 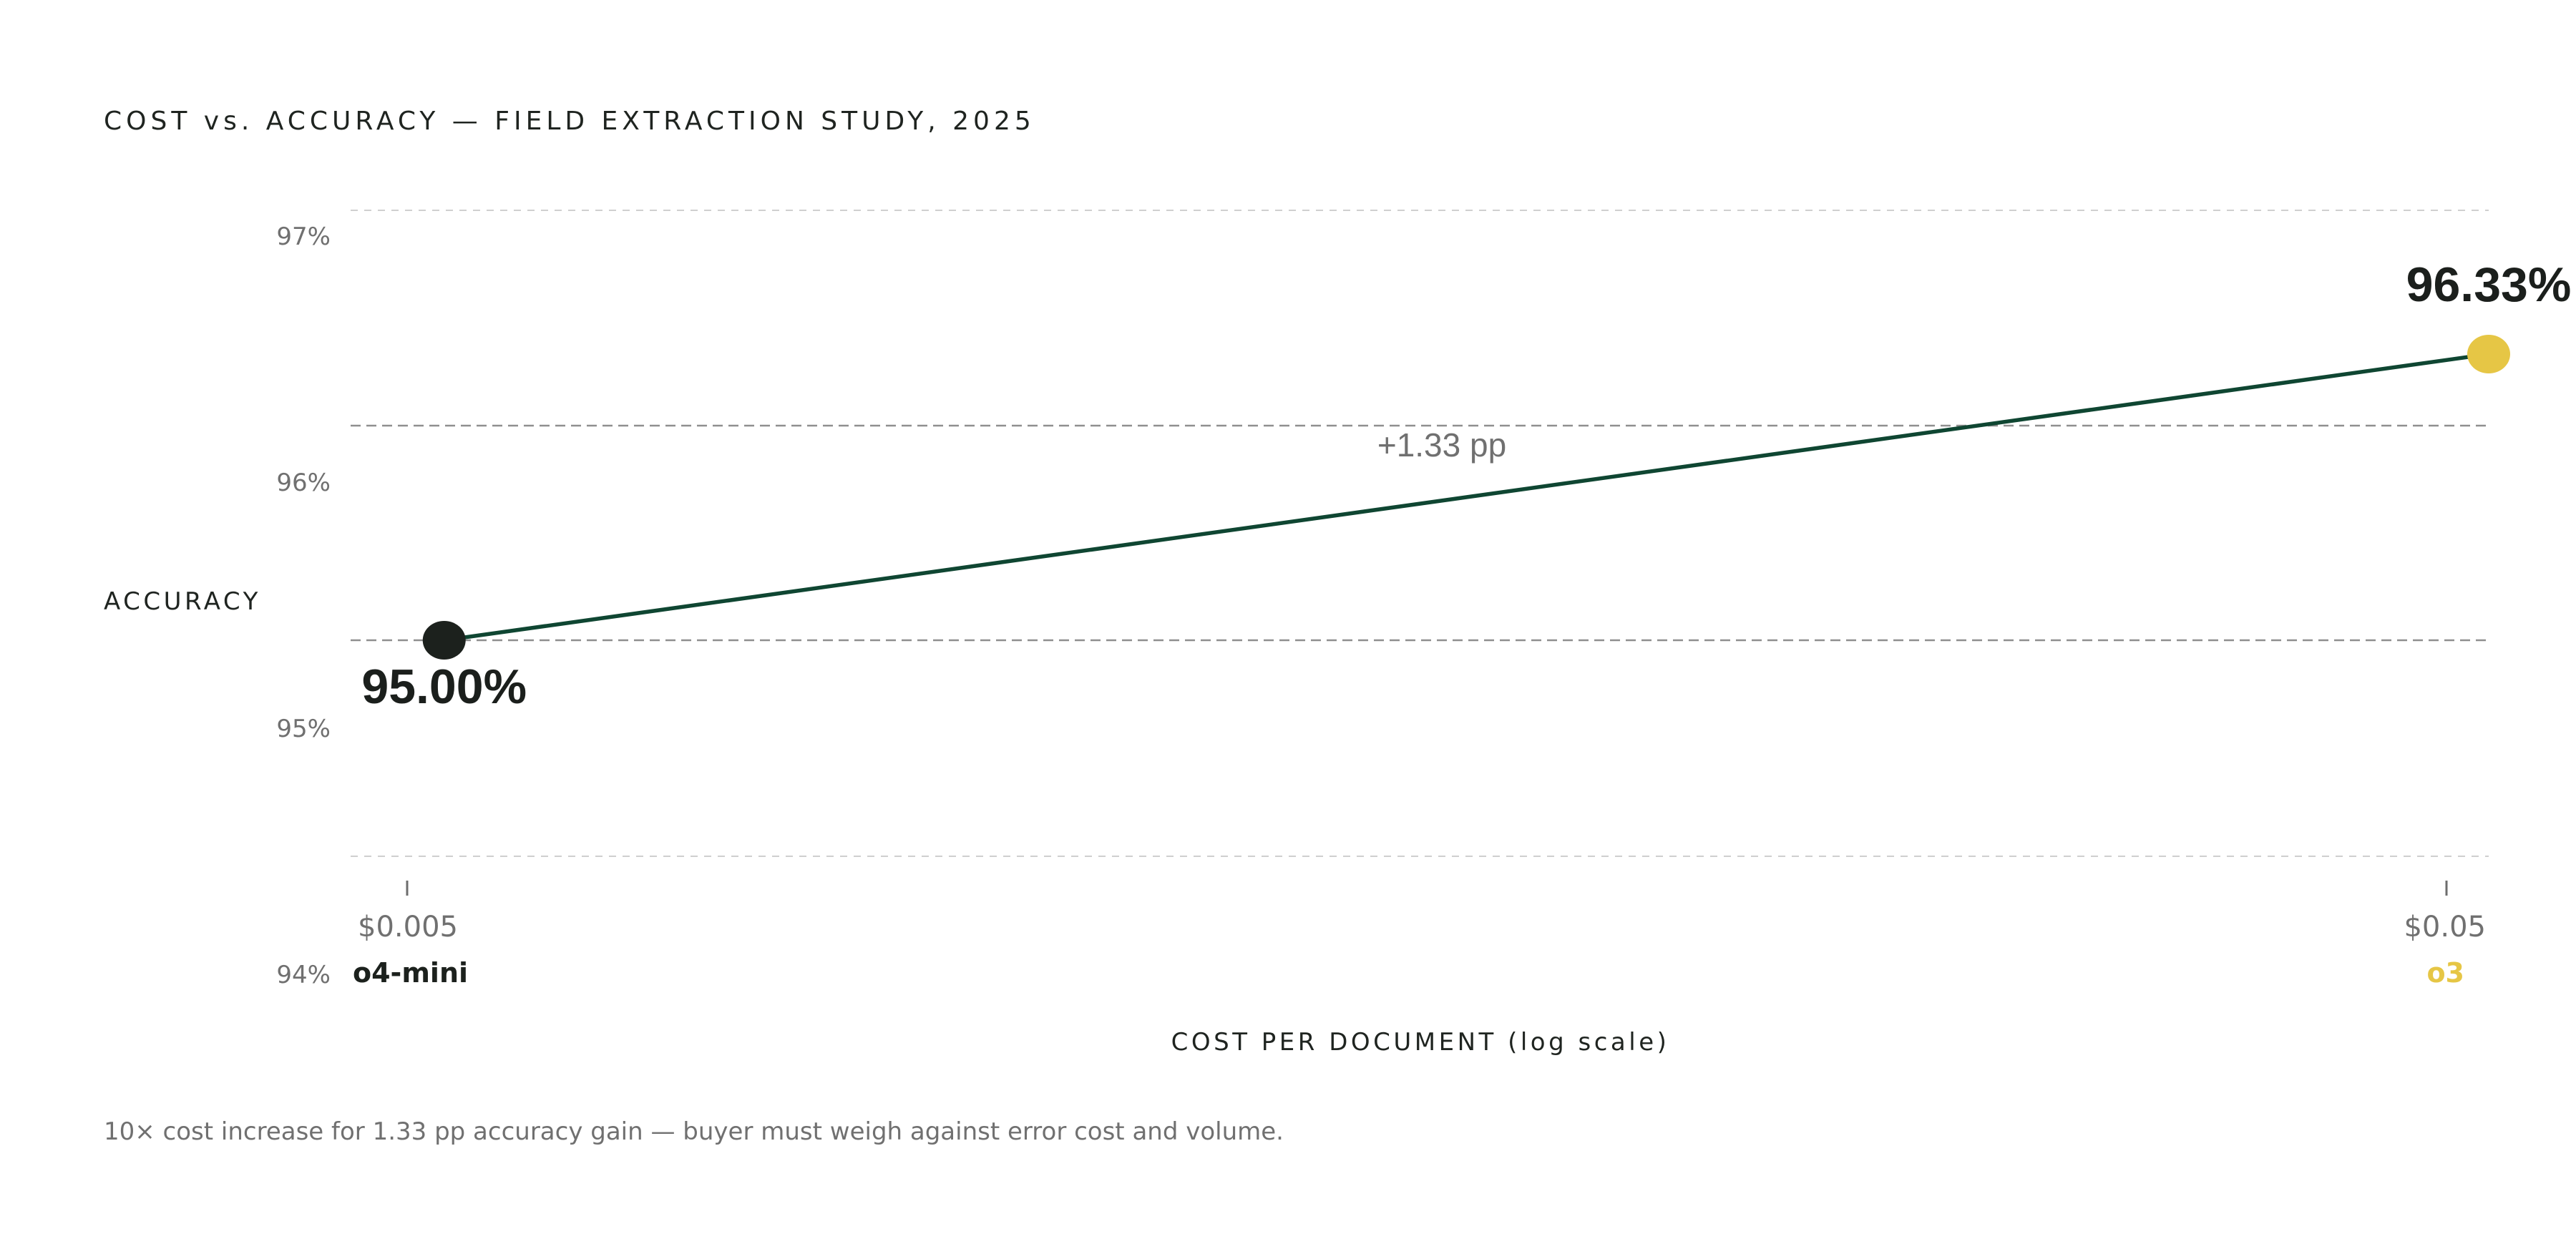 What do you see at coordinates (444, 687) in the screenshot?
I see `value-label-o4-mini: 95.00%` at bounding box center [444, 687].